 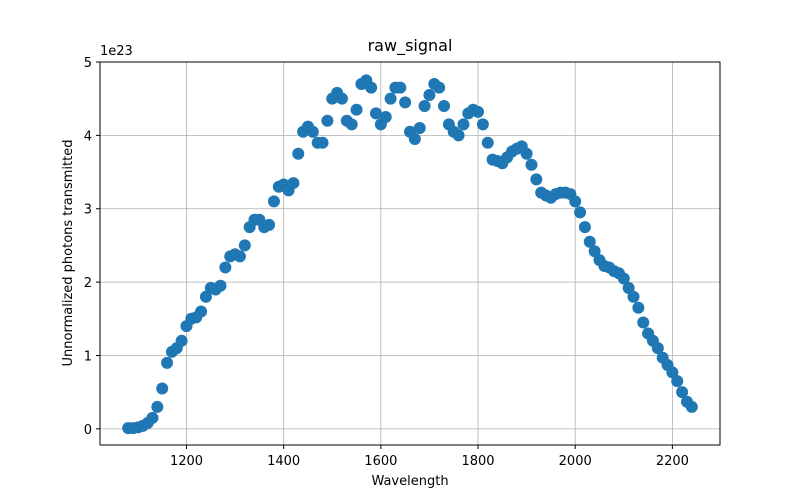 I want to click on y-axis-label: Unnormalized photons transmitted, so click(x=68, y=253).